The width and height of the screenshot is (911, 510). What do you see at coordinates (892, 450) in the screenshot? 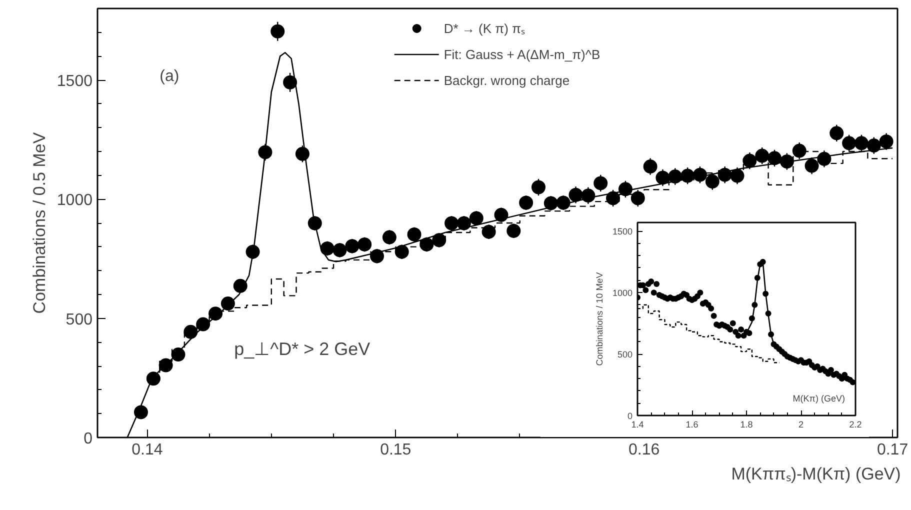
I see `x-tick-label: 0.17` at bounding box center [892, 450].